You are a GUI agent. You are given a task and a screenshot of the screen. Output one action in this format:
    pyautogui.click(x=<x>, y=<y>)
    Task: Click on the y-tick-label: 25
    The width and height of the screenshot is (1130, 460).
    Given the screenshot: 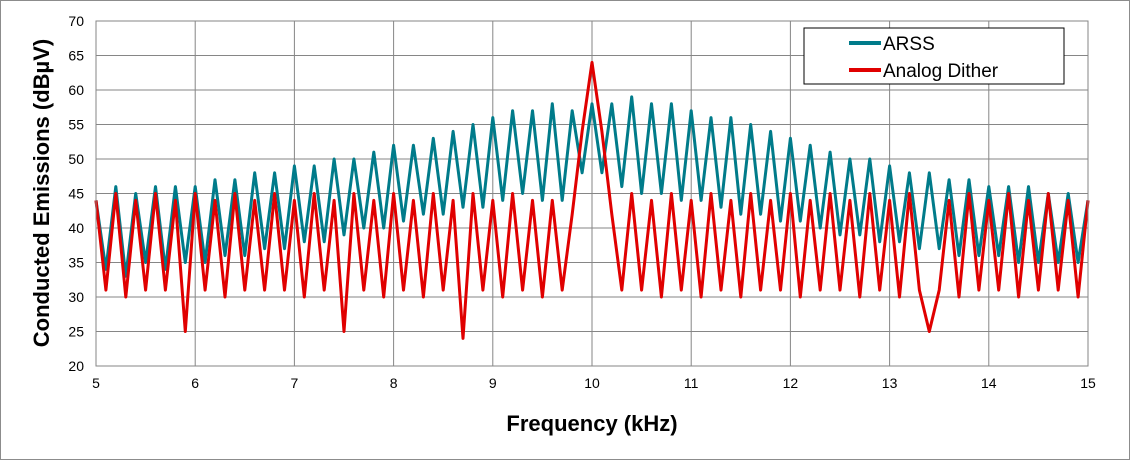 What is the action you would take?
    pyautogui.click(x=76, y=332)
    